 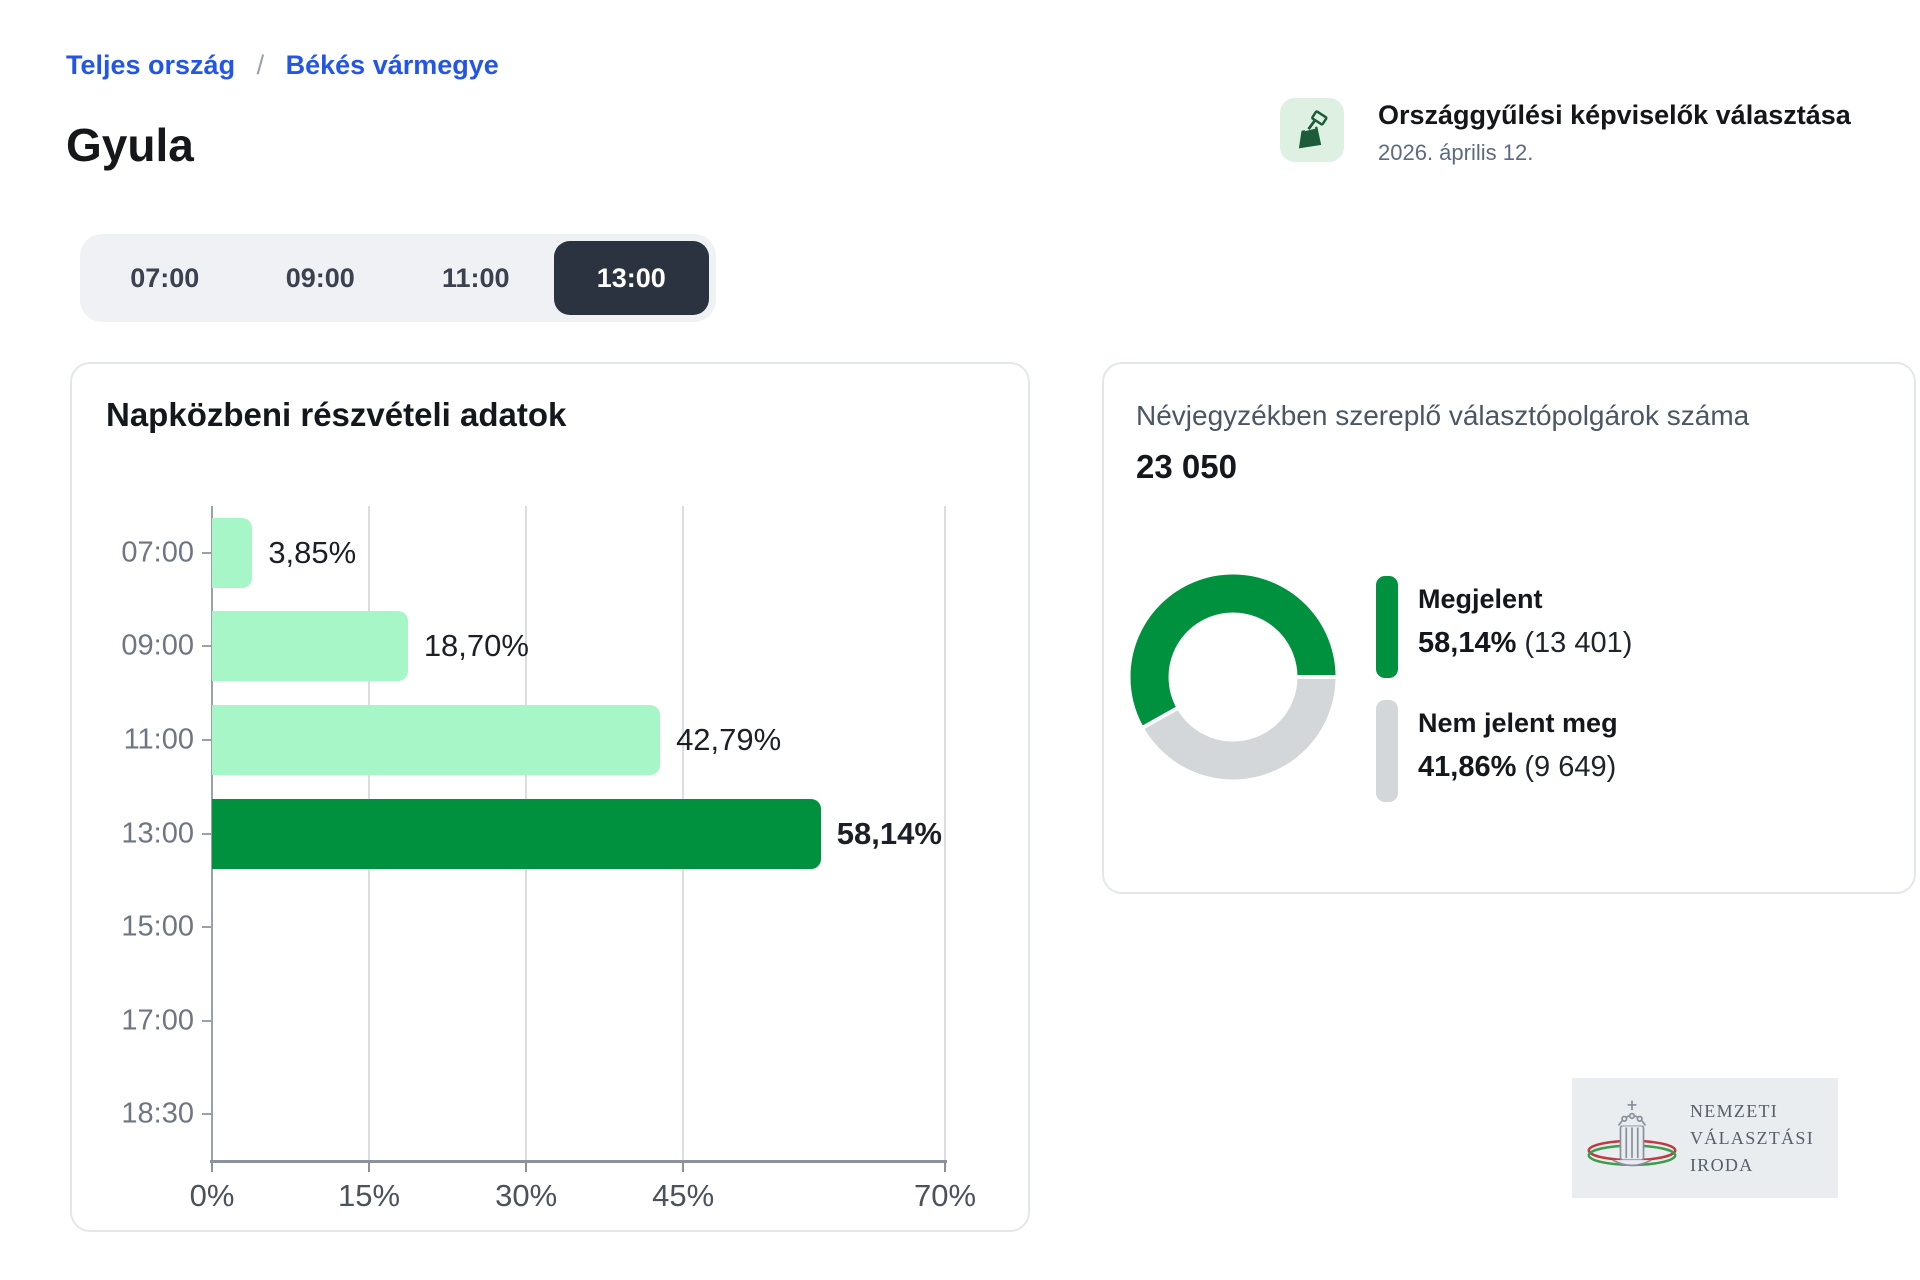 What do you see at coordinates (1467, 643) in the screenshot?
I see `legend-percent: 58,14%` at bounding box center [1467, 643].